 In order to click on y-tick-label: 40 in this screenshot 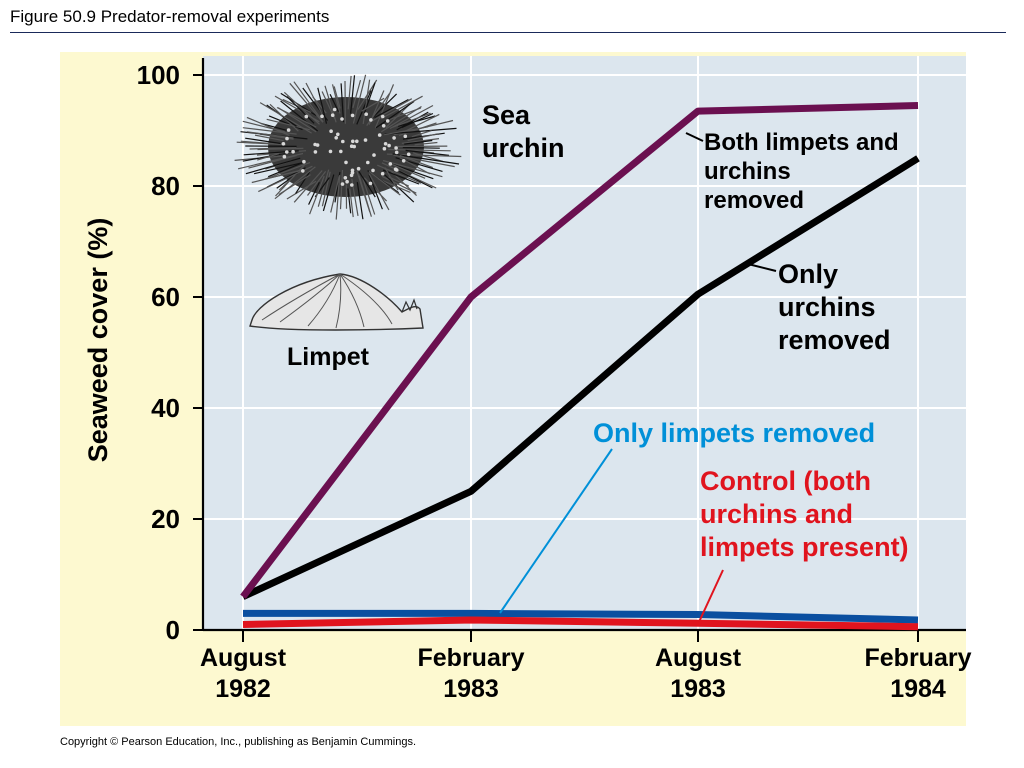, I will do `click(165, 408)`.